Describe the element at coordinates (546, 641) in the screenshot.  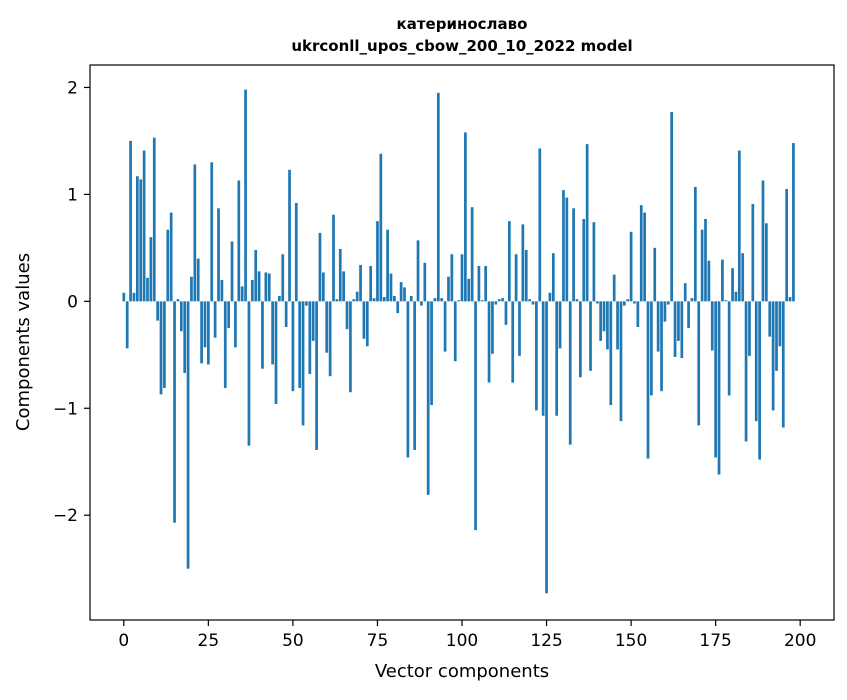
I see `x-tick-label-125: 125` at that location.